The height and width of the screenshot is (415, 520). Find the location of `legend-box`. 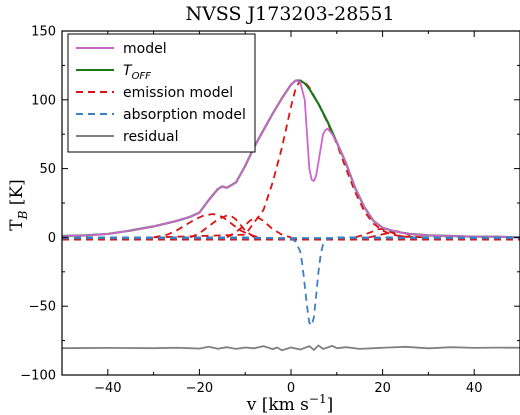

legend-box is located at coordinates (161, 93).